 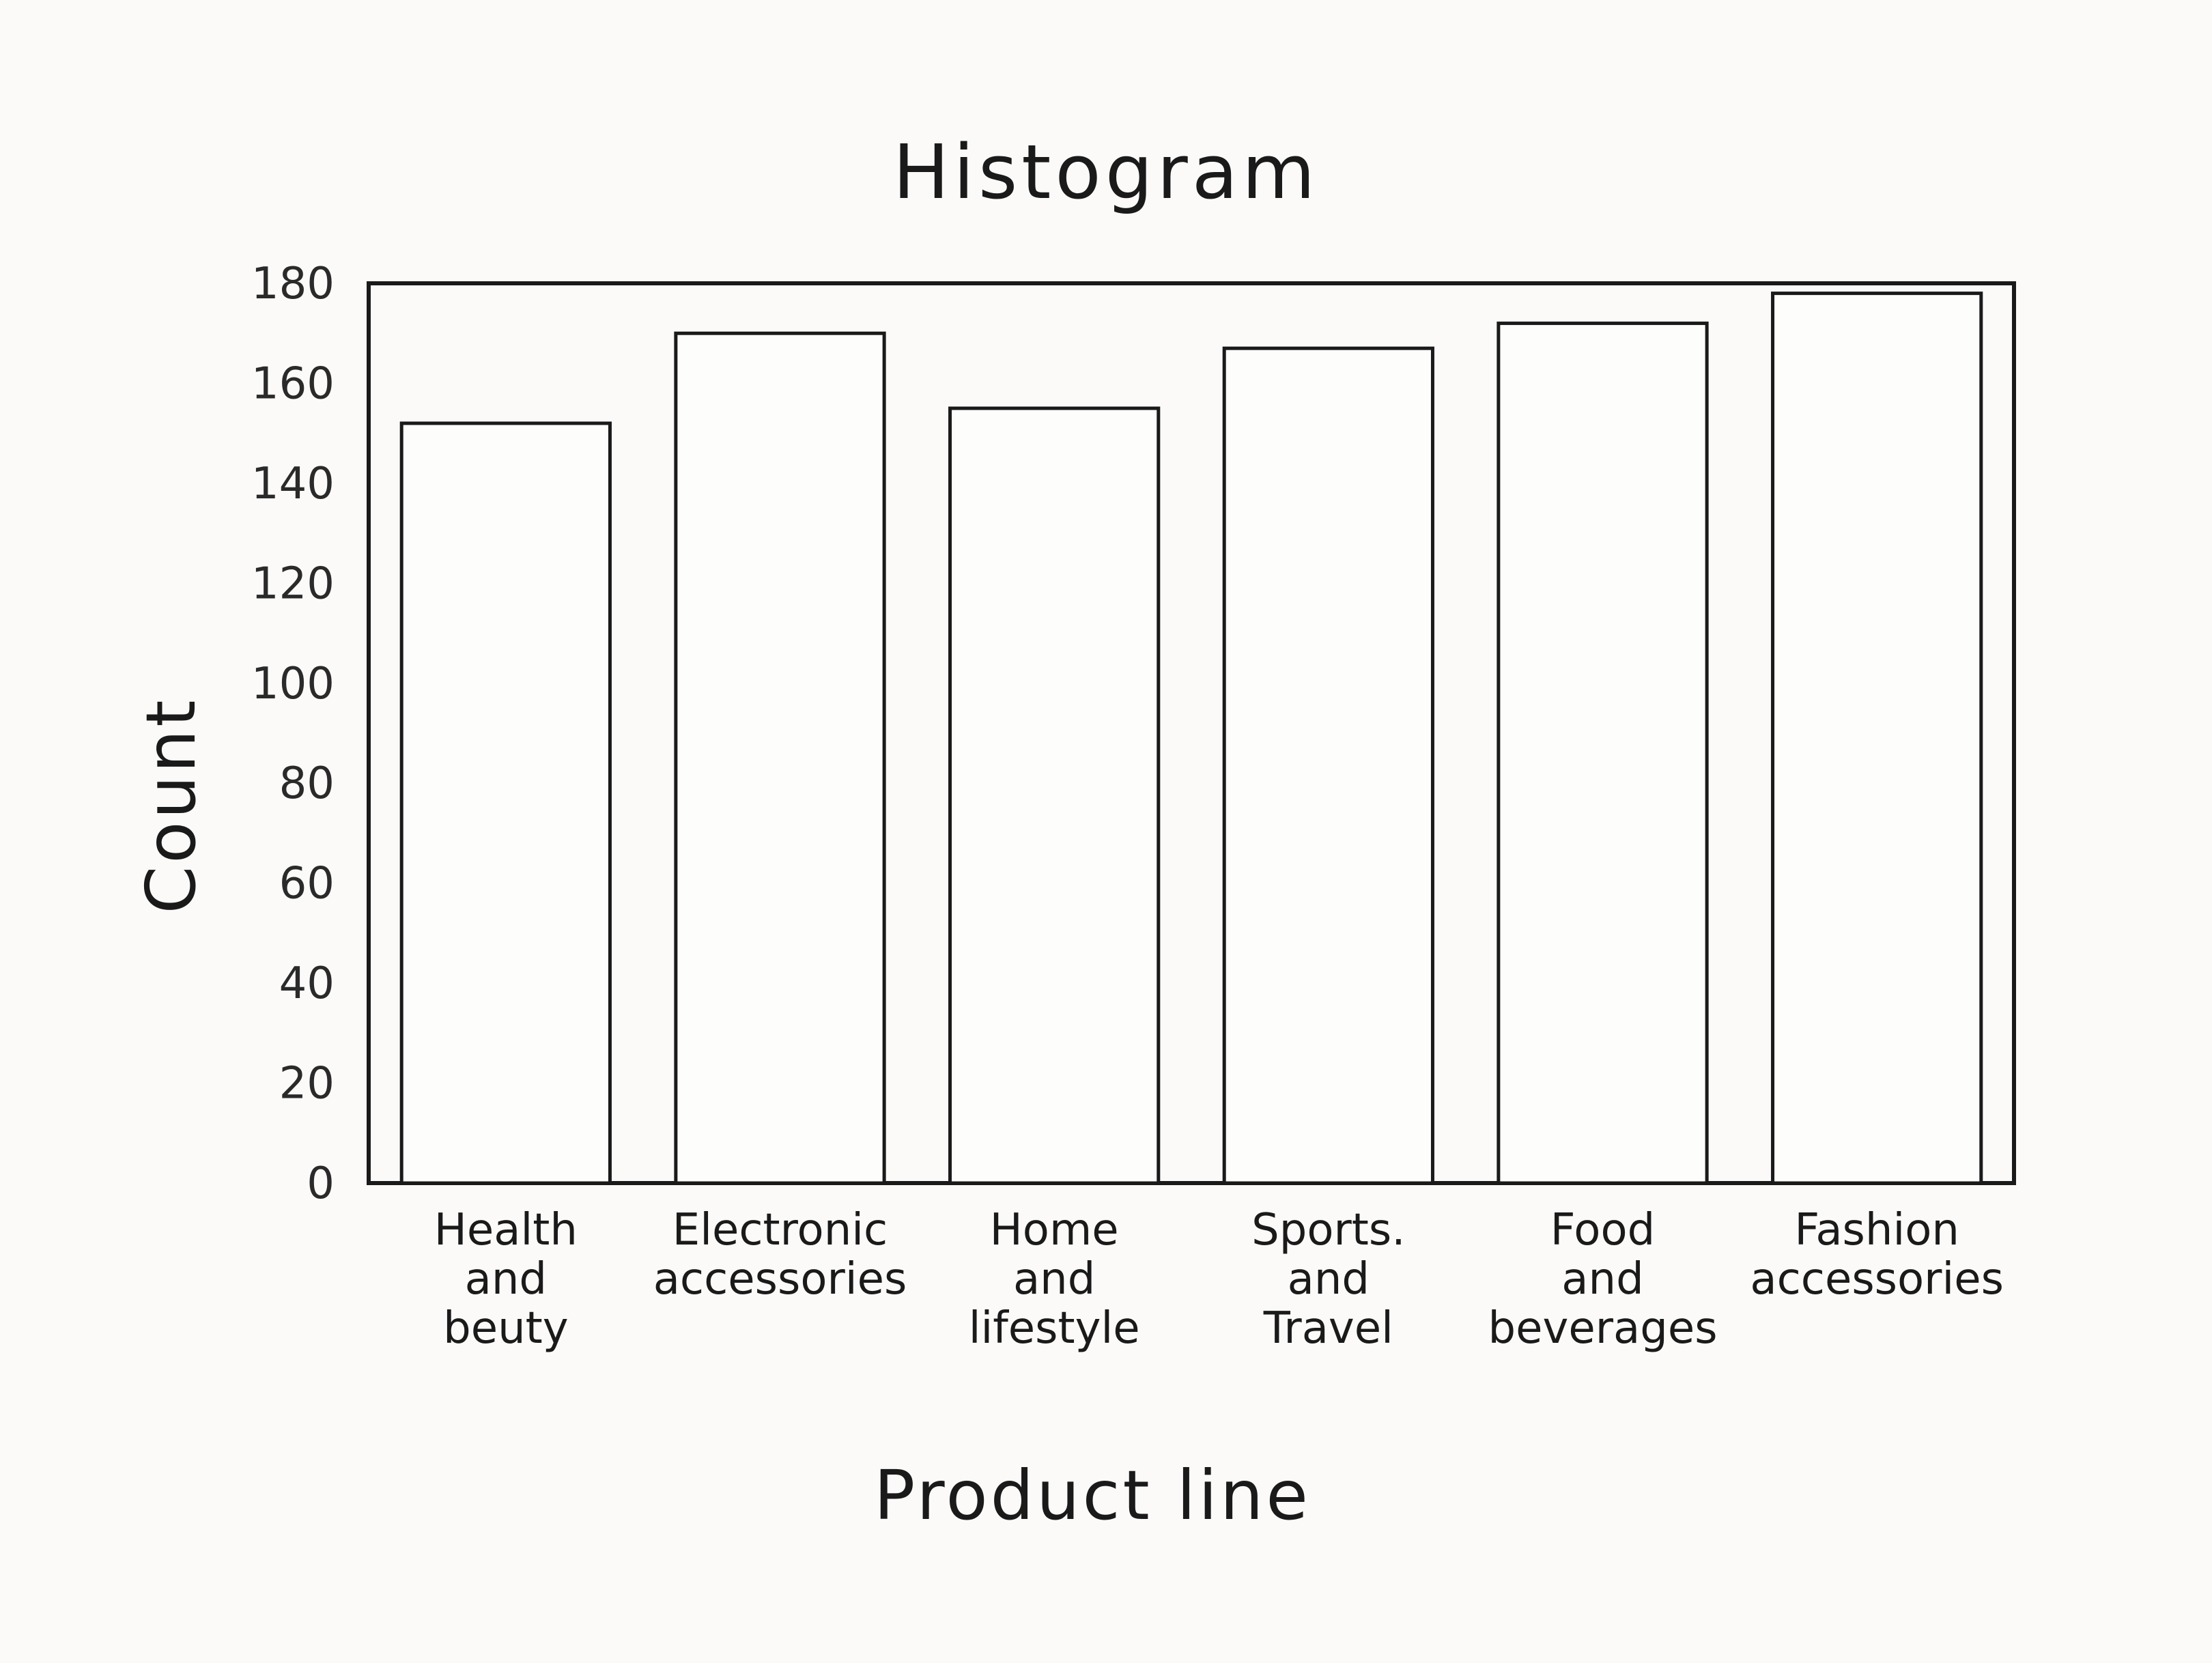 What do you see at coordinates (1876, 1230) in the screenshot?
I see `category-label-line: Fashion` at bounding box center [1876, 1230].